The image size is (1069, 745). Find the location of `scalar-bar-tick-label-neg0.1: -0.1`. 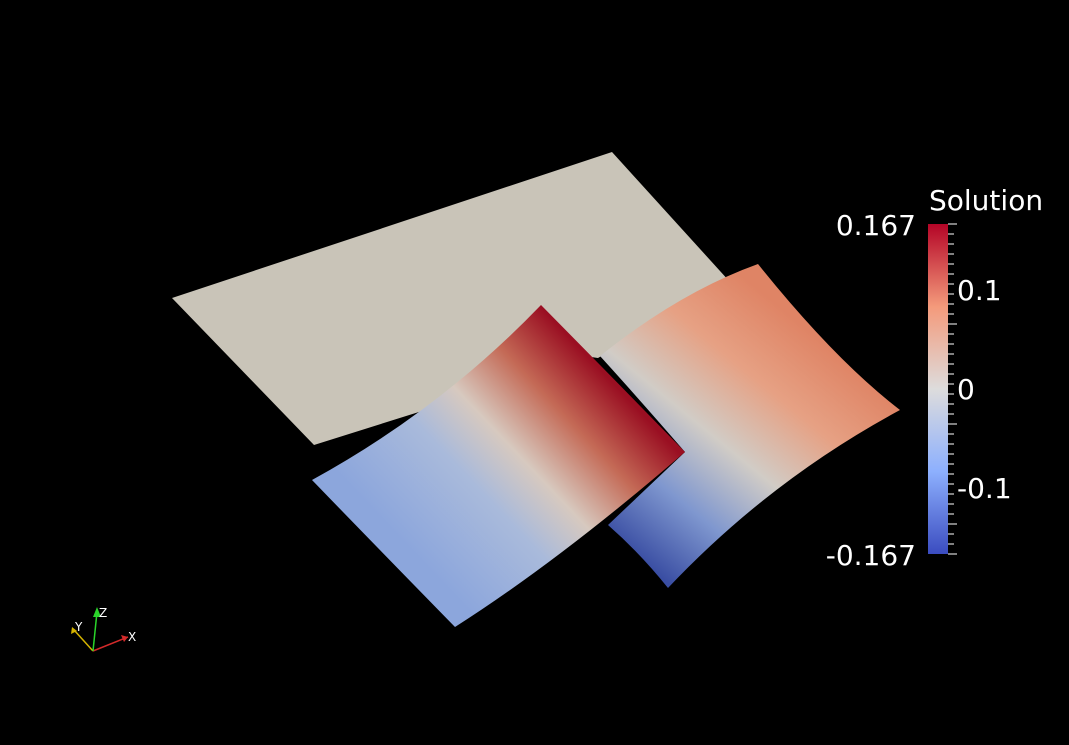

scalar-bar-tick-label-neg0.1: -0.1 is located at coordinates (984, 488).